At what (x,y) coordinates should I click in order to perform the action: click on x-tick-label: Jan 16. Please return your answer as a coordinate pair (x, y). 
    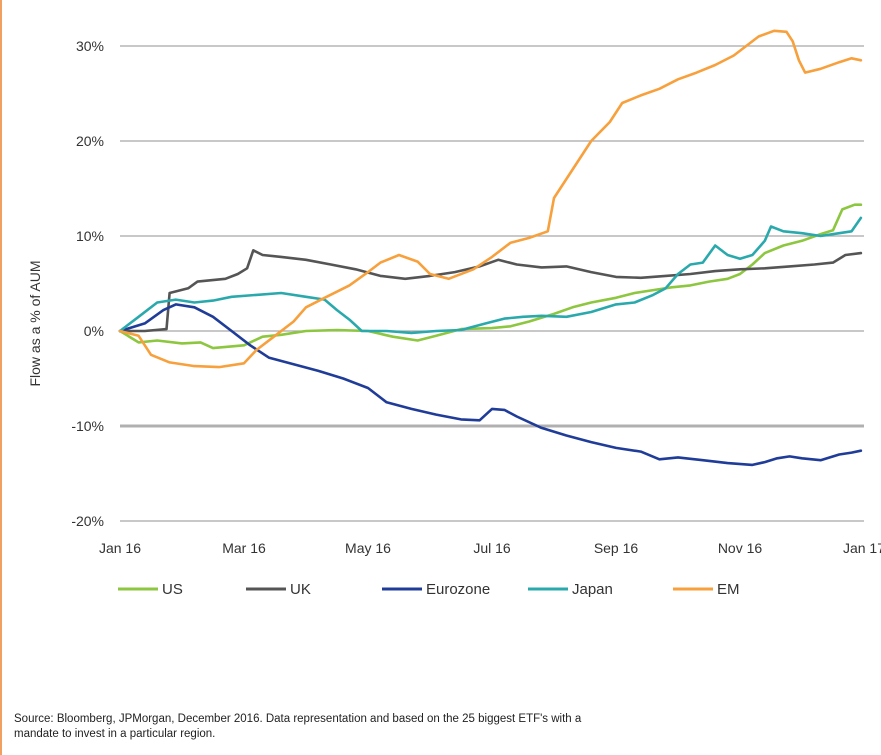
    Looking at the image, I should click on (120, 548).